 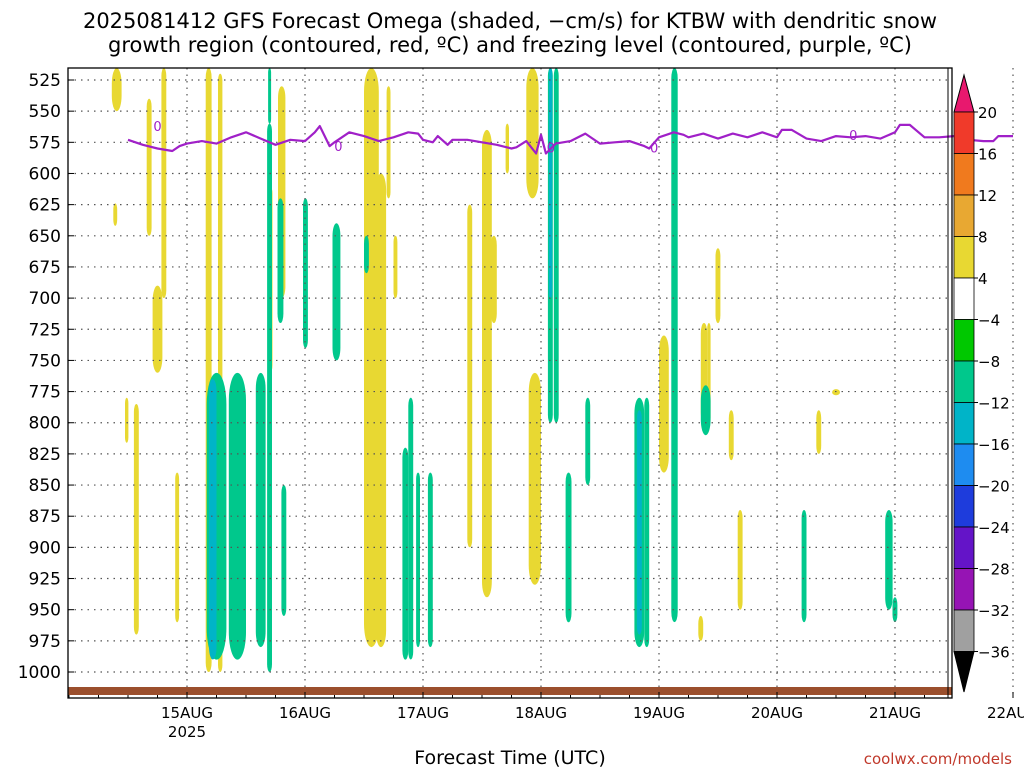 What do you see at coordinates (45, 299) in the screenshot?
I see `y-tick-label: 700` at bounding box center [45, 299].